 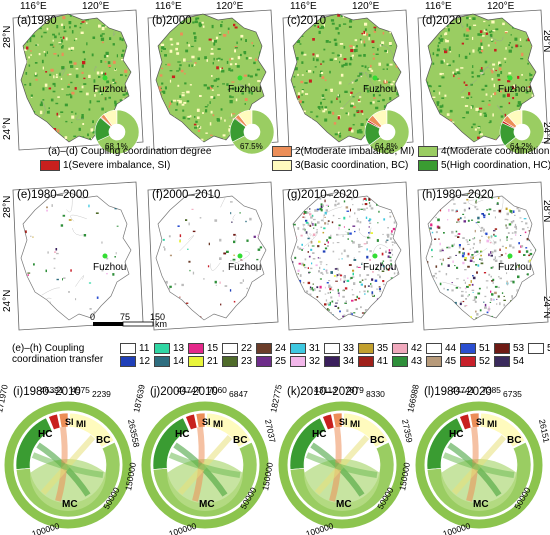 I want to click on pie-chart: 64.2%, so click(x=522, y=132).